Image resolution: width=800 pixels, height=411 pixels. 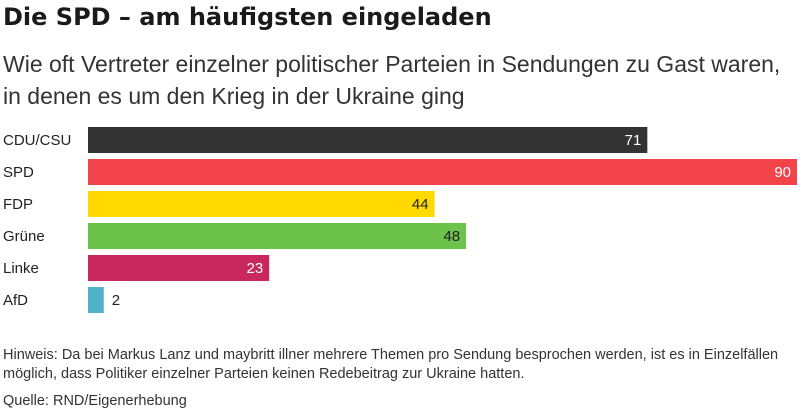 What do you see at coordinates (96, 300) in the screenshot?
I see `bar-afd` at bounding box center [96, 300].